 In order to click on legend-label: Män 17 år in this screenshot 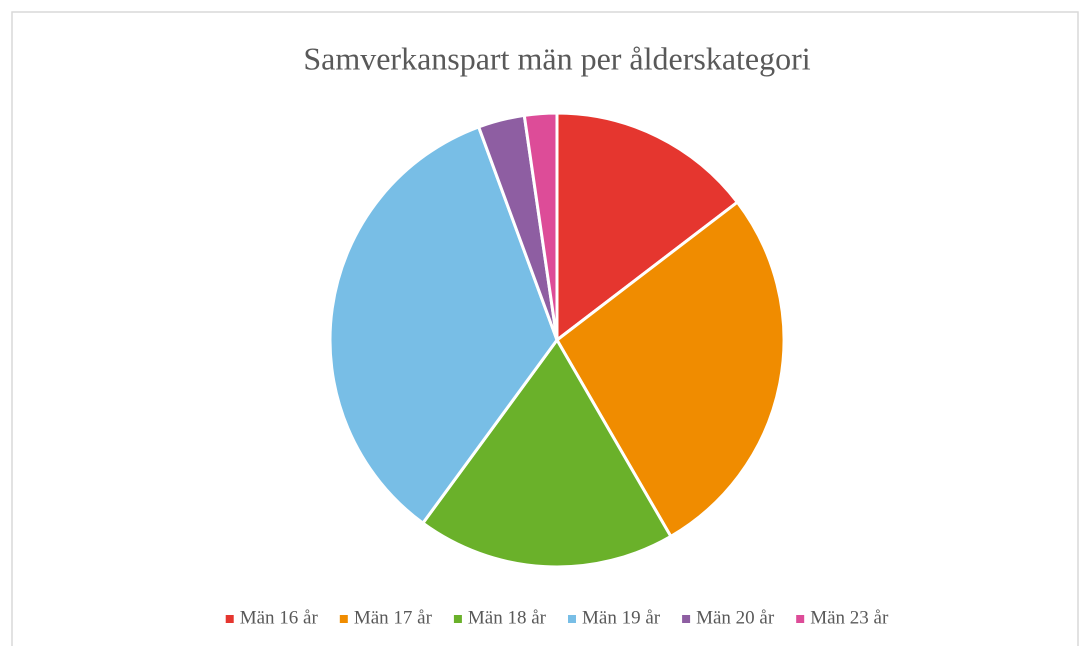, I will do `click(393, 617)`.